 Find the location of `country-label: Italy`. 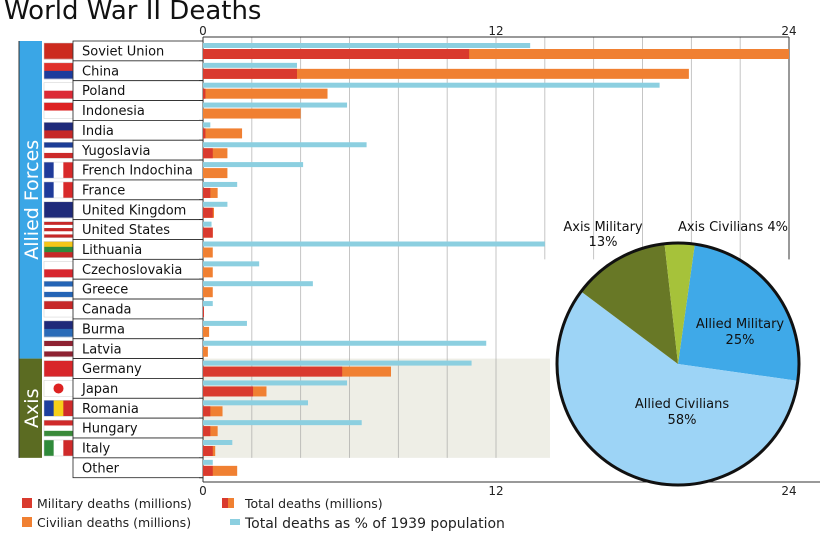

country-label: Italy is located at coordinates (96, 449).